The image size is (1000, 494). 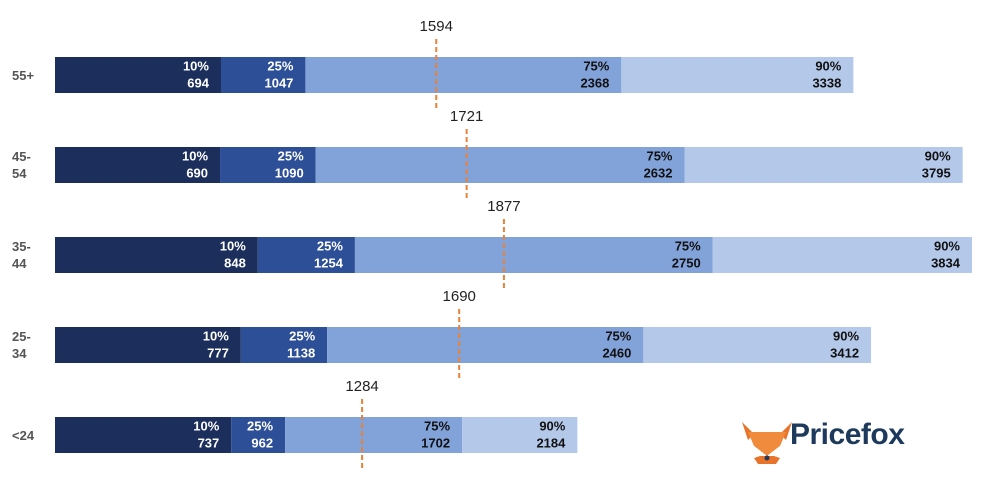 I want to click on value-label: 777, so click(x=218, y=352).